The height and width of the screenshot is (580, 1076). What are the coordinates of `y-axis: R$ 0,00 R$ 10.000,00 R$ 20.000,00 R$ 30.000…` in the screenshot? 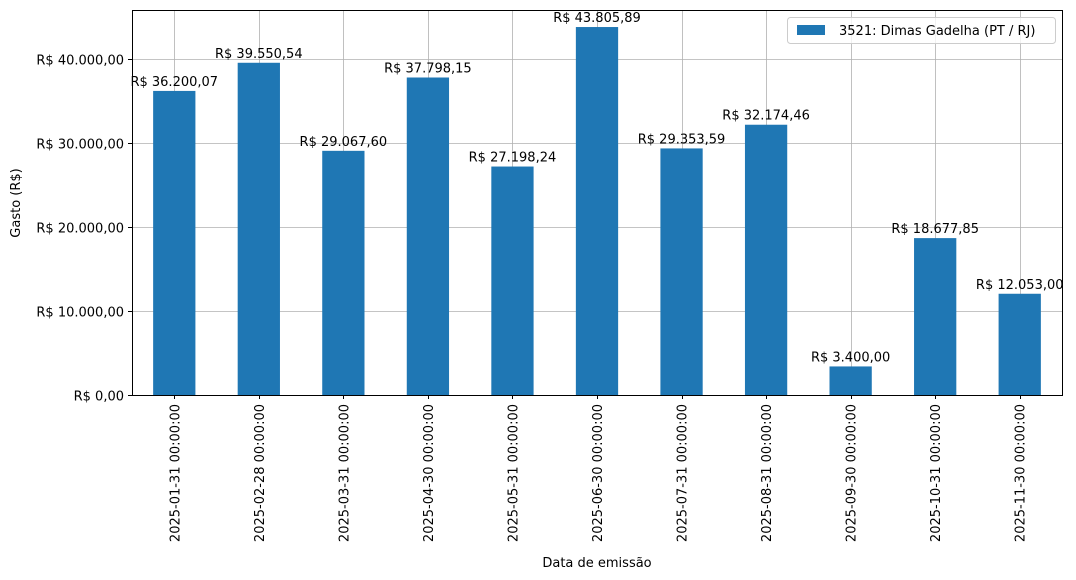 It's located at (84, 229).